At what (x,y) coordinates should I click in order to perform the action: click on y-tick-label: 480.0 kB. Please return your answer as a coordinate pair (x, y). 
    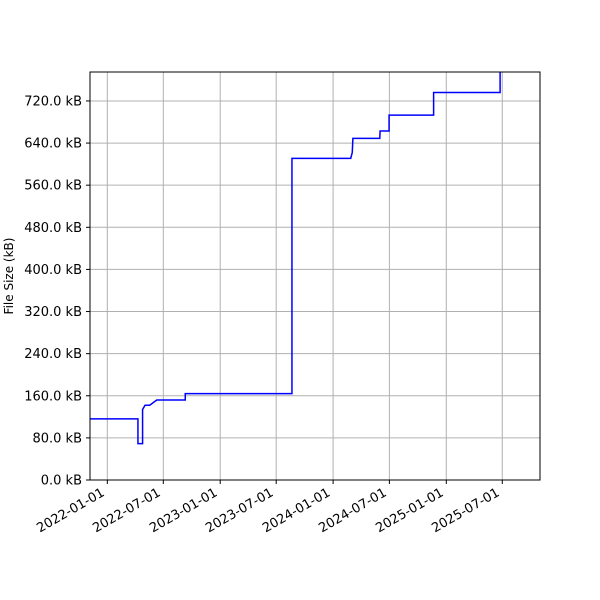
    Looking at the image, I should click on (53, 228).